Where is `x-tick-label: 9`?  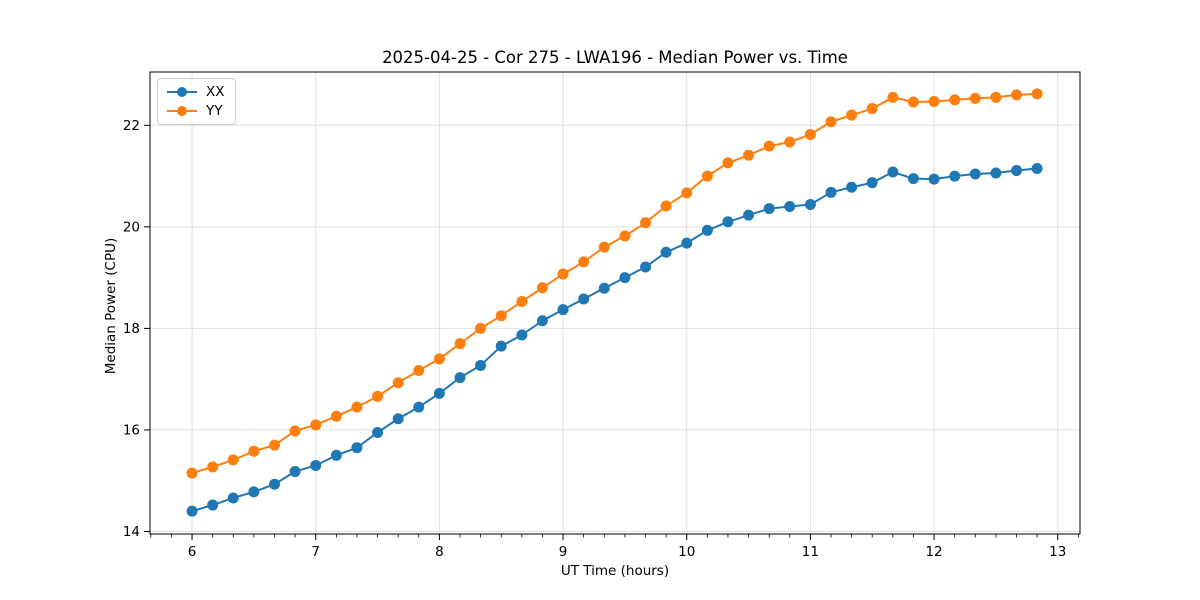
x-tick-label: 9 is located at coordinates (563, 552).